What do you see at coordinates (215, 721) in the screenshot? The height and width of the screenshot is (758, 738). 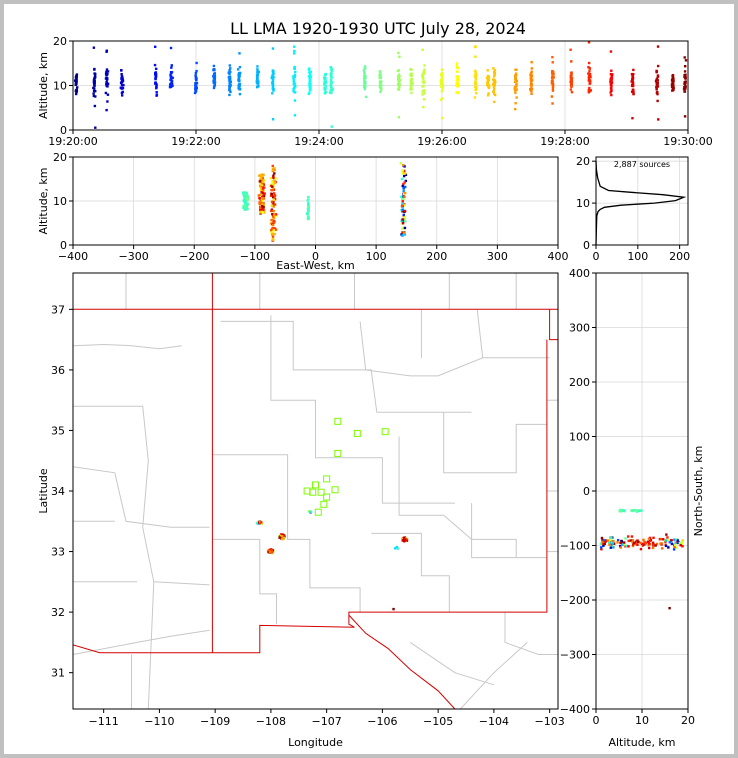 I see `x-tick-label: −109` at bounding box center [215, 721].